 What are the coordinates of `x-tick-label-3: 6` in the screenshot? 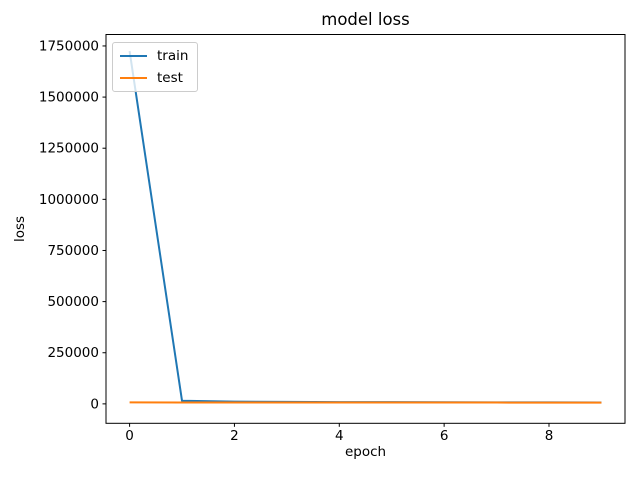 It's located at (444, 436).